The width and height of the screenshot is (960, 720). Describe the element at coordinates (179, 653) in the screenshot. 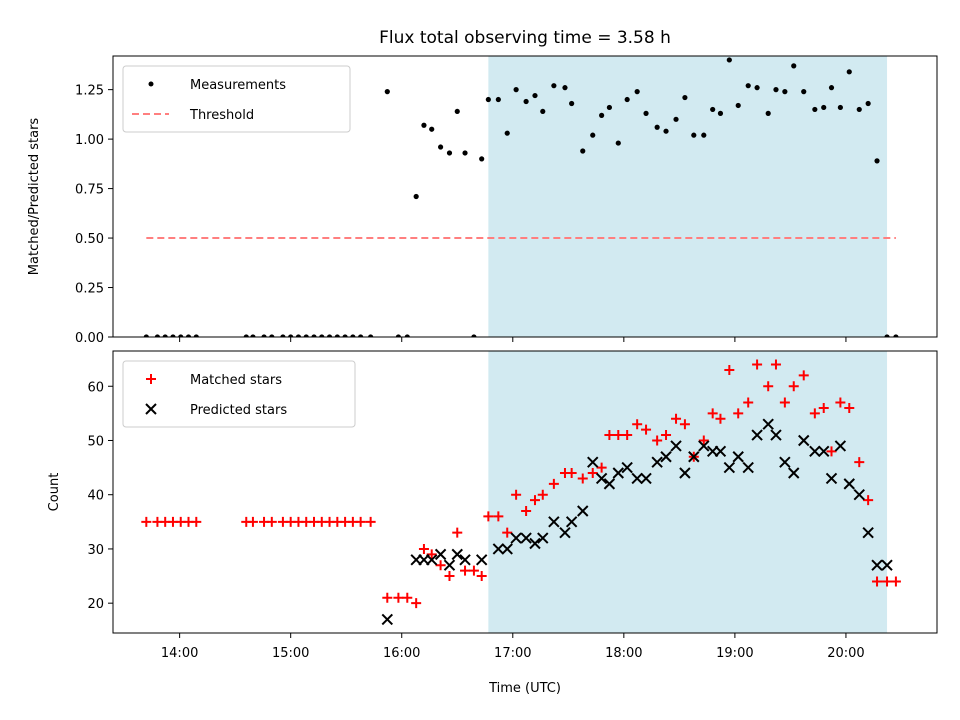

I see `x-tick-label: 14:00` at that location.